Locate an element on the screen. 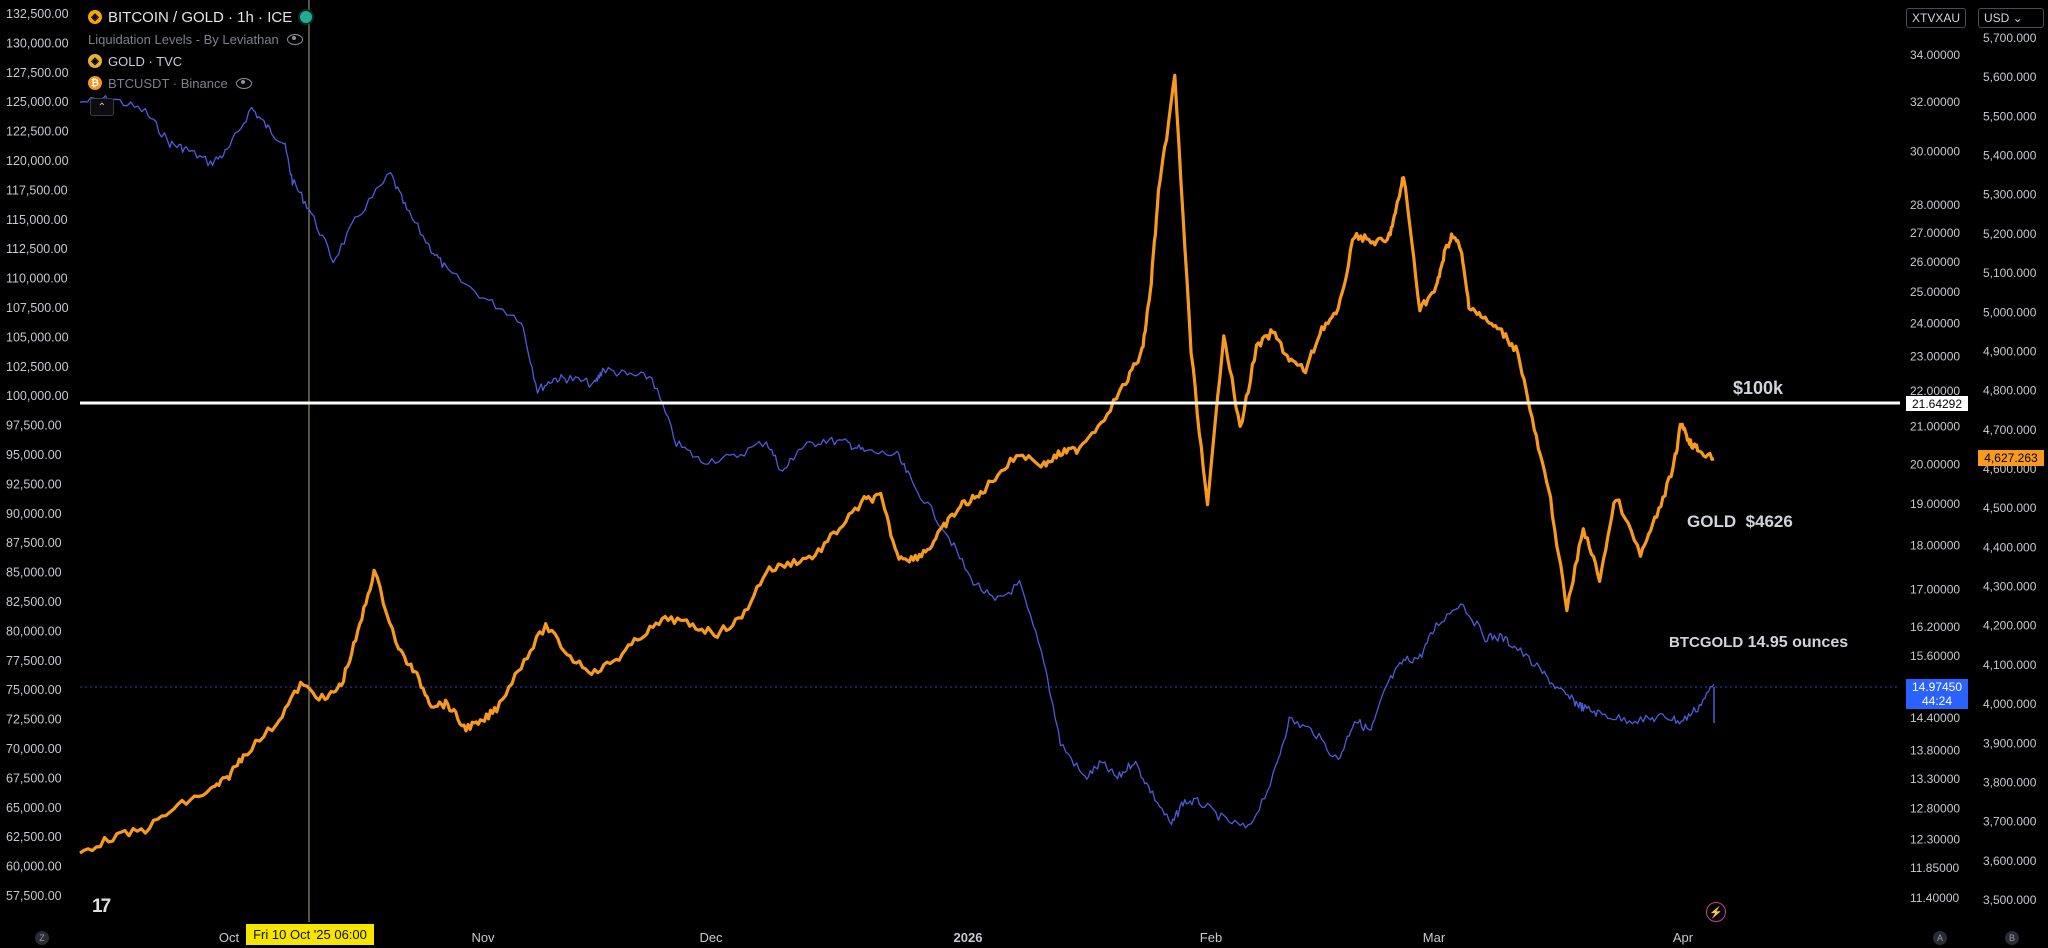 Image resolution: width=2048 pixels, height=948 pixels. gold-axis-tick-3: 5,400.000 is located at coordinates (2010, 156).